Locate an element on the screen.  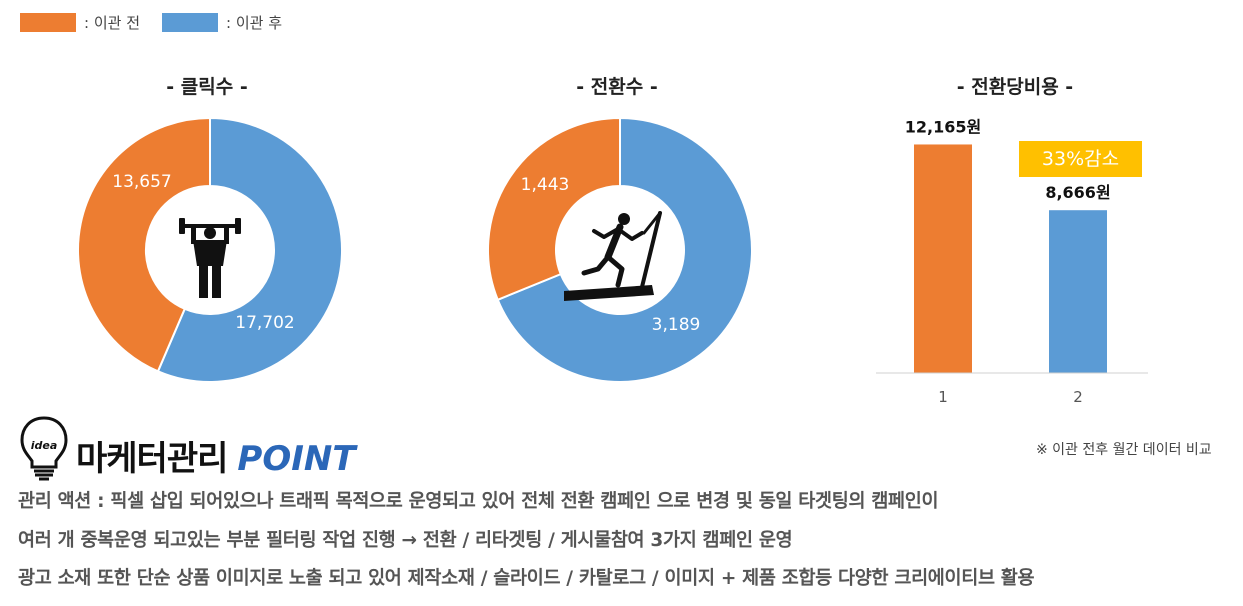
treadmill-runner-icon is located at coordinates (613, 256).